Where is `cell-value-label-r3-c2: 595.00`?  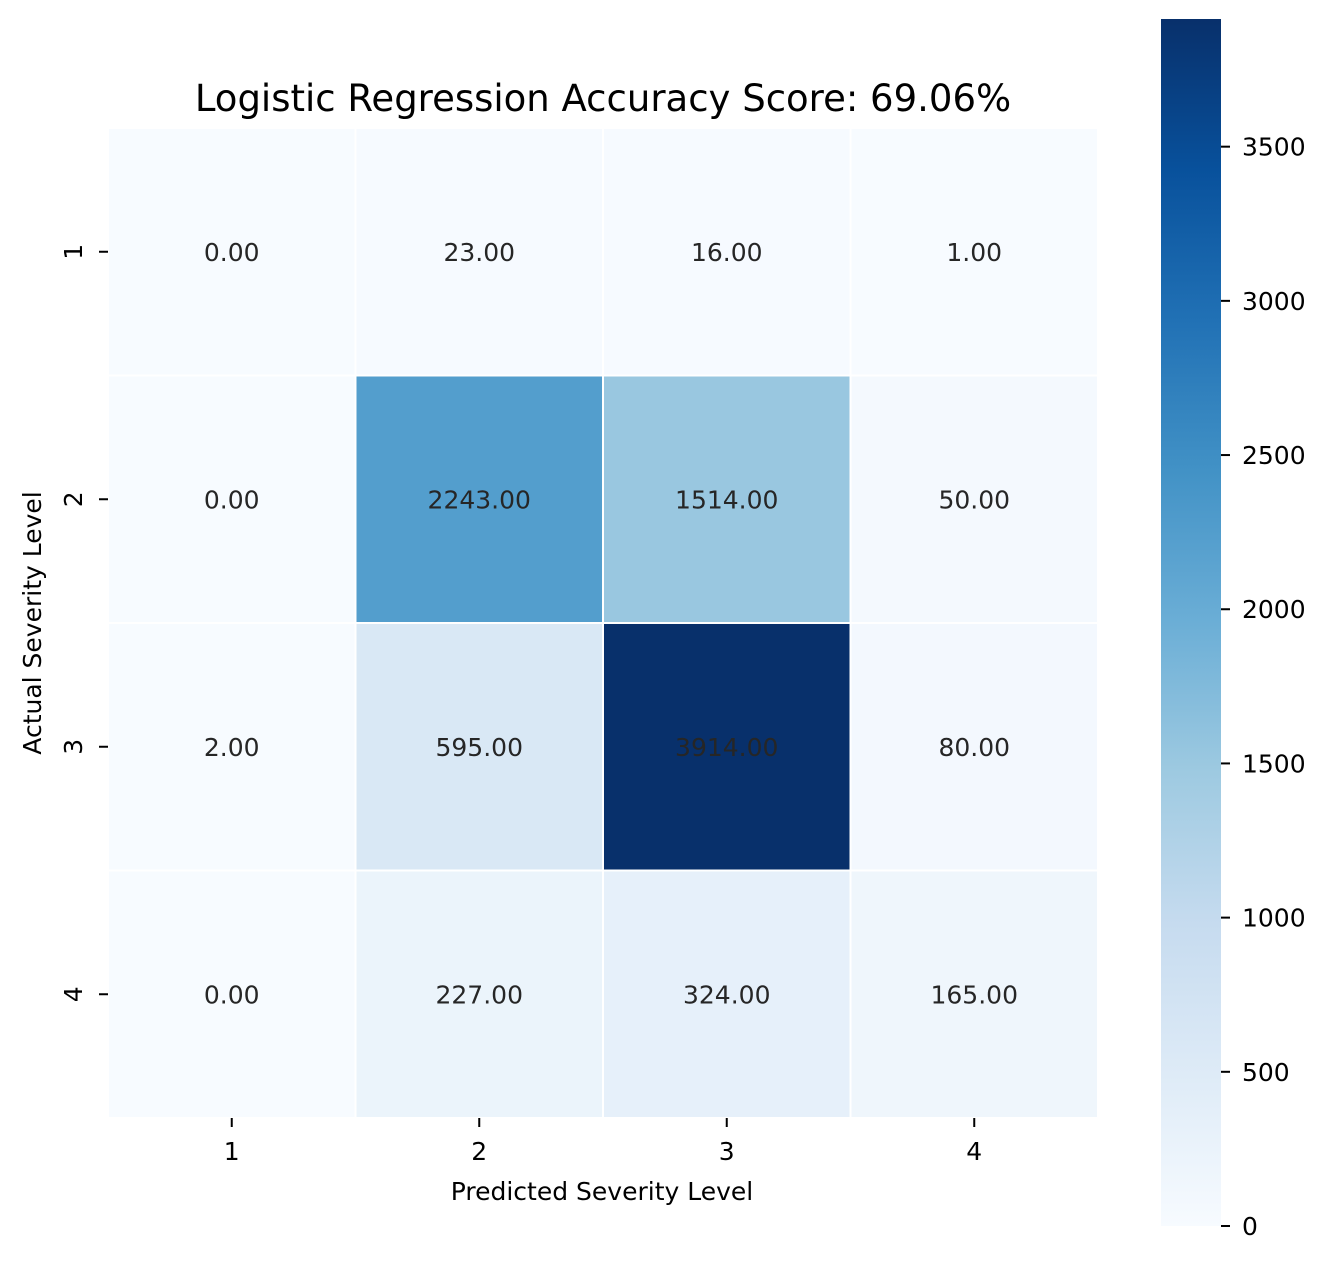
cell-value-label-r3-c2: 595.00 is located at coordinates (479, 747).